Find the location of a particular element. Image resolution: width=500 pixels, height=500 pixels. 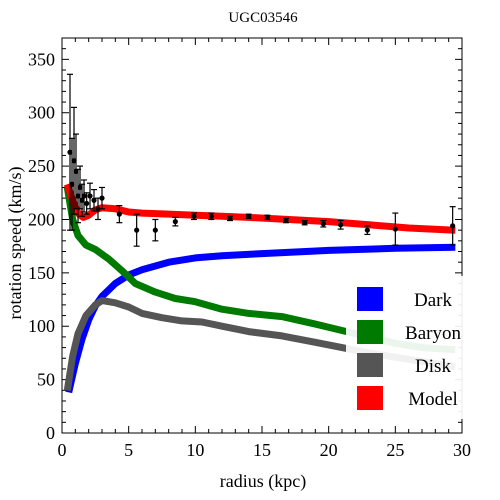

series-line-model is located at coordinates (259, 208).